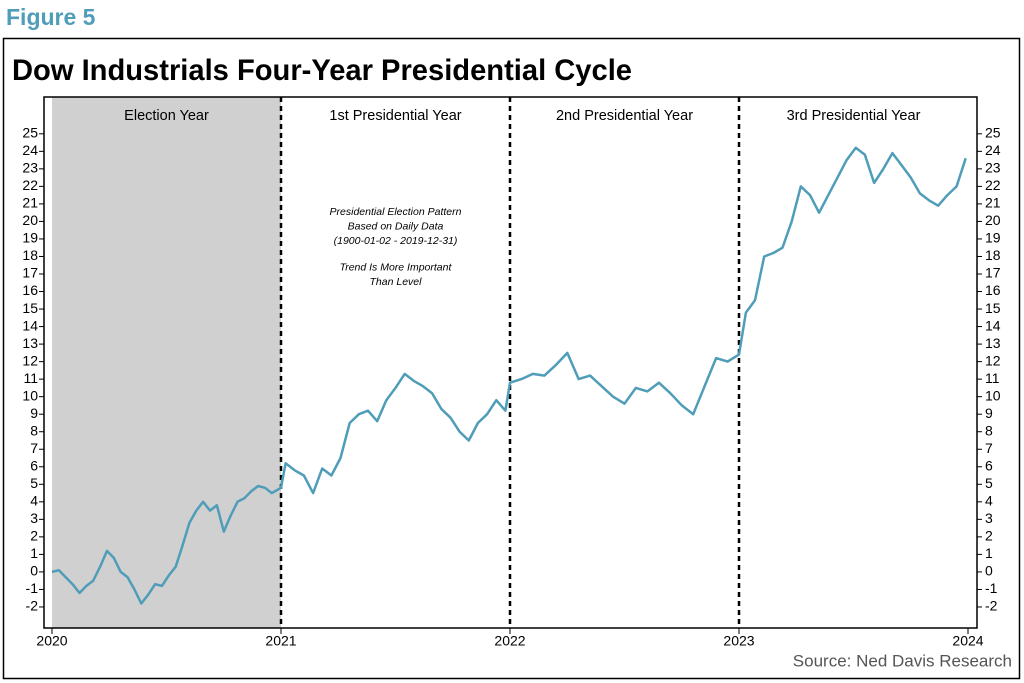 This screenshot has width=1024, height=683. What do you see at coordinates (396, 267) in the screenshot?
I see `annotation: Trend Is More Important` at bounding box center [396, 267].